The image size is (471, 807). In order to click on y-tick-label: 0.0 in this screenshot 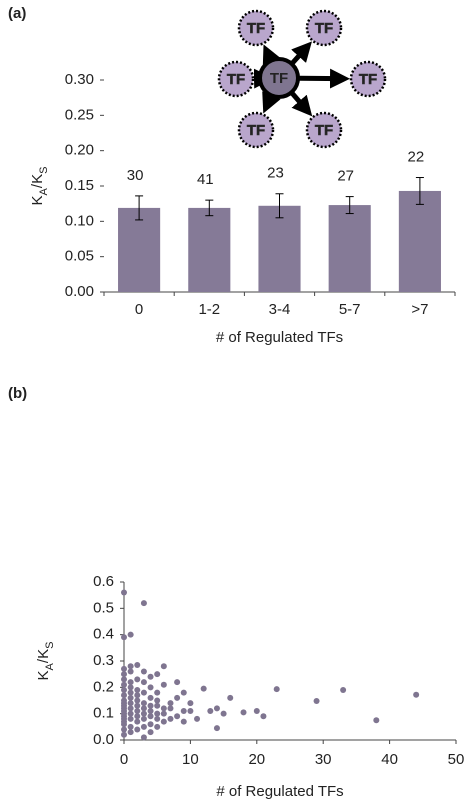, I will do `click(103, 739)`.